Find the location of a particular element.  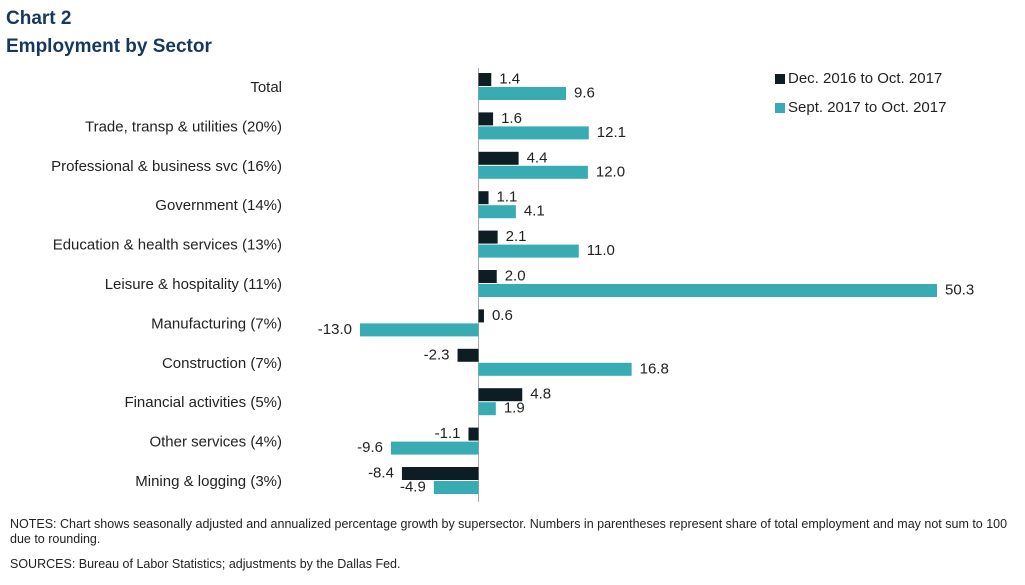

category-label: Mining & logging (3%) is located at coordinates (208, 481).